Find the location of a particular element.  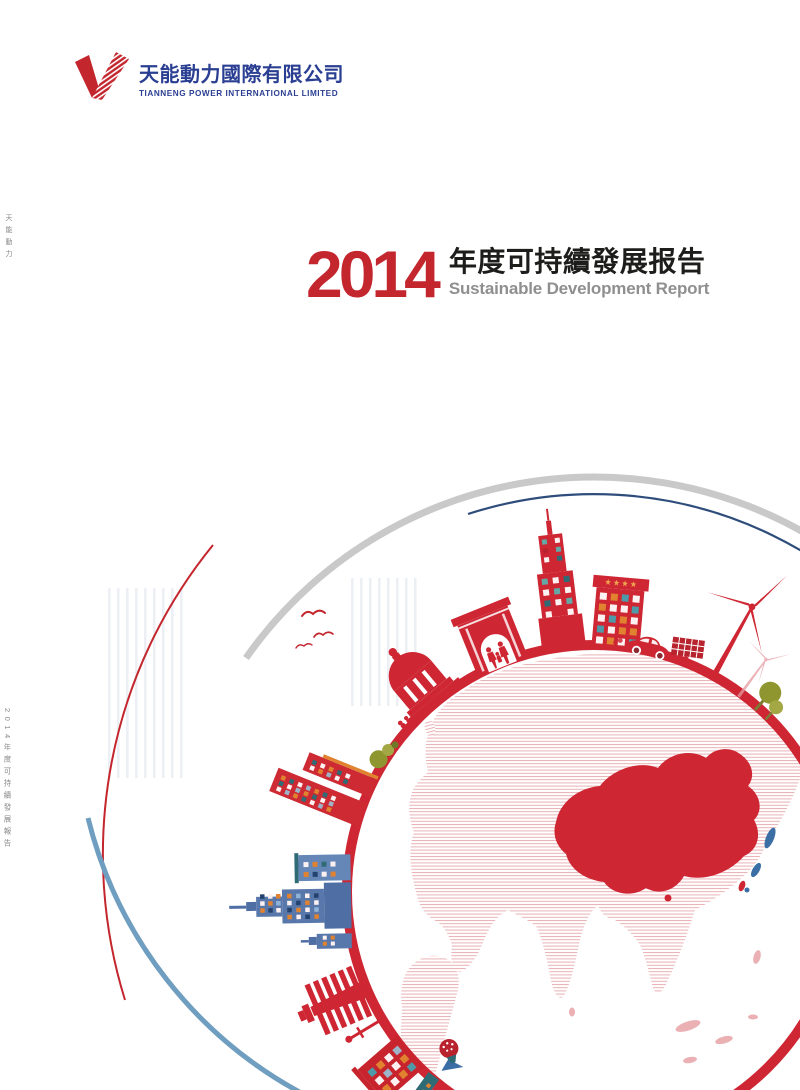

arch-building-icon is located at coordinates (489, 636).